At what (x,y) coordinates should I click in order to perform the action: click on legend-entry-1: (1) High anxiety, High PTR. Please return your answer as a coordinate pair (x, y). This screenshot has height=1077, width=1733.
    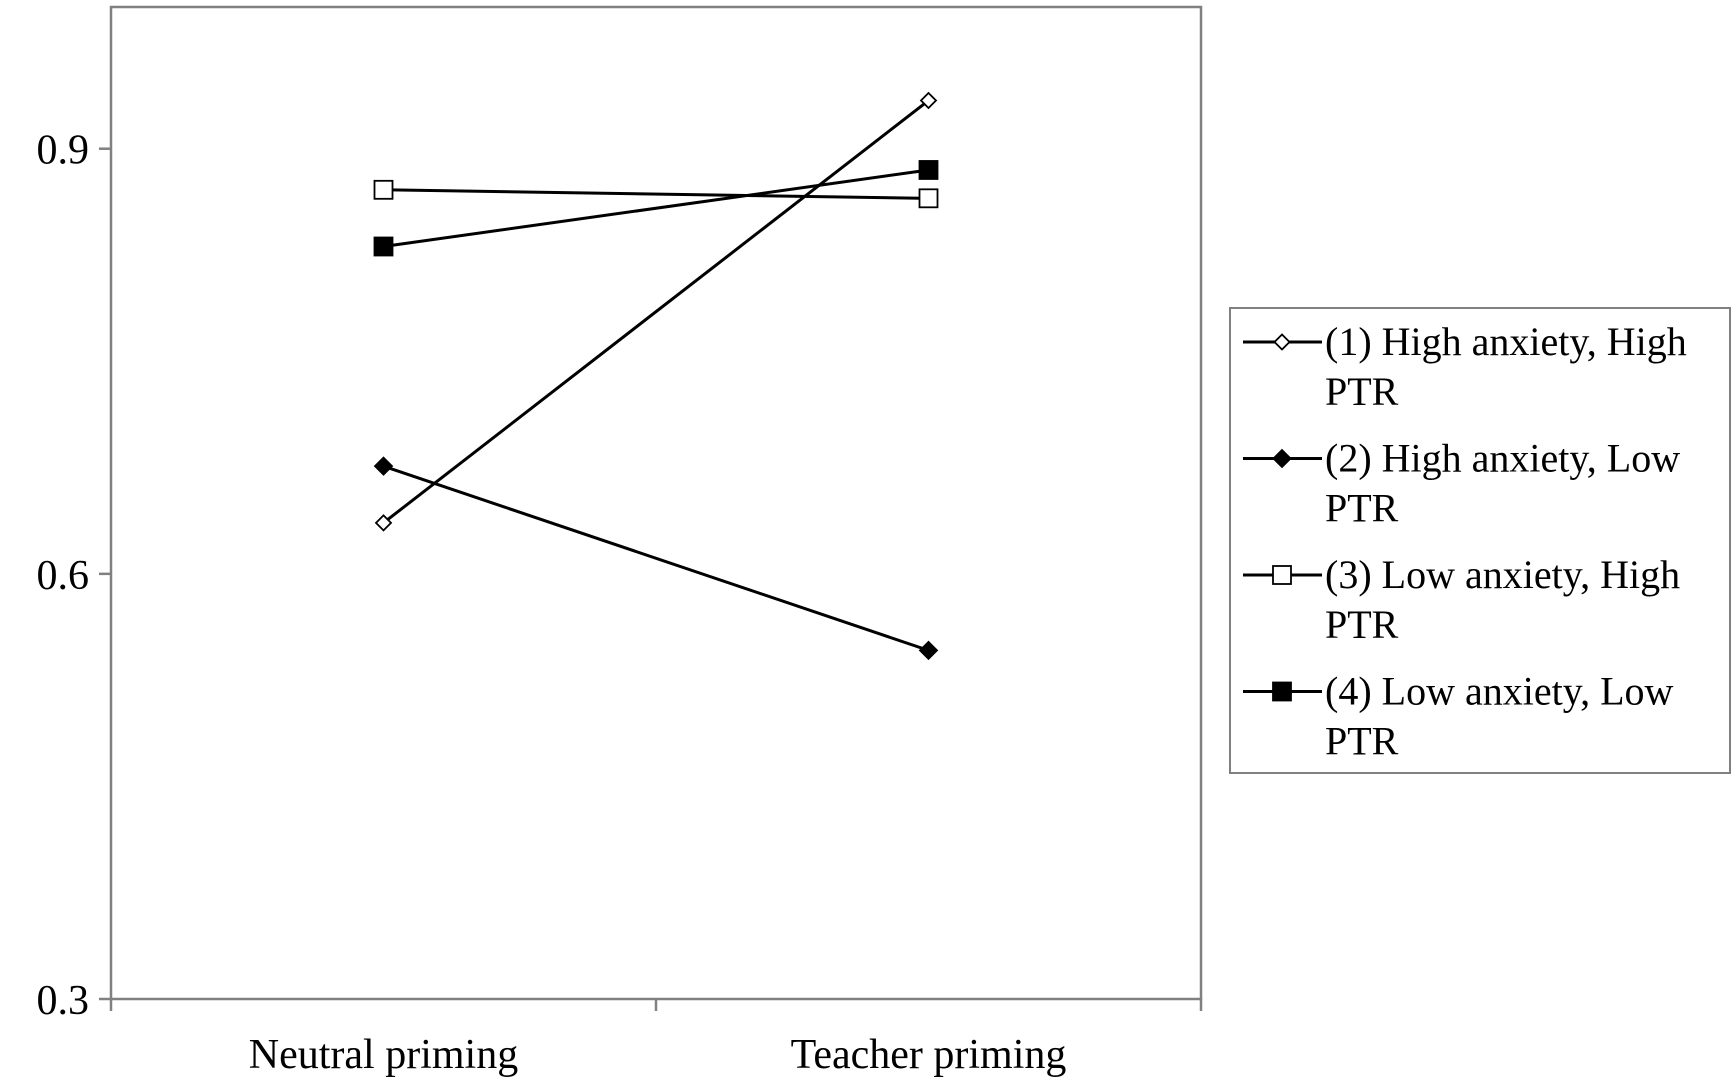
    Looking at the image, I should click on (1465, 366).